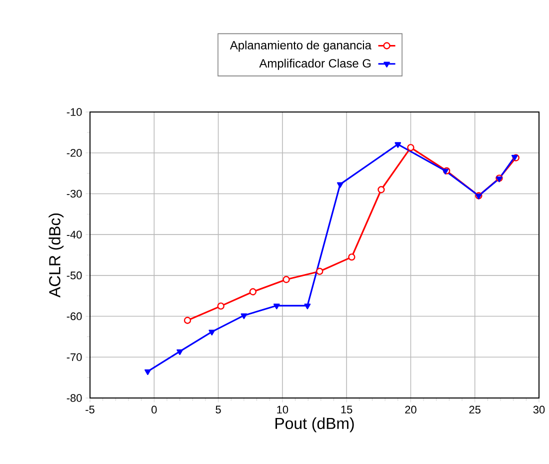 Image resolution: width=549 pixels, height=464 pixels. What do you see at coordinates (346, 410) in the screenshot?
I see `x-tick-label: 15` at bounding box center [346, 410].